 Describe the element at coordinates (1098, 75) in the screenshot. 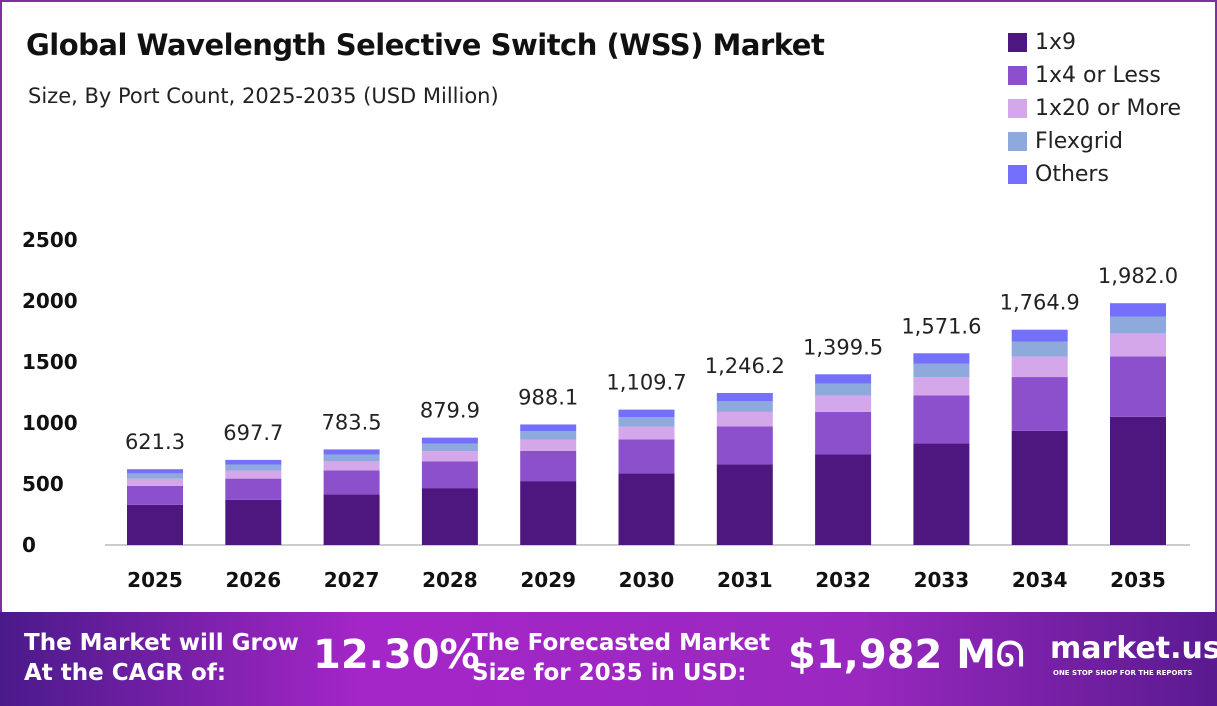

I see `legend-label: 1x4 or Less` at that location.